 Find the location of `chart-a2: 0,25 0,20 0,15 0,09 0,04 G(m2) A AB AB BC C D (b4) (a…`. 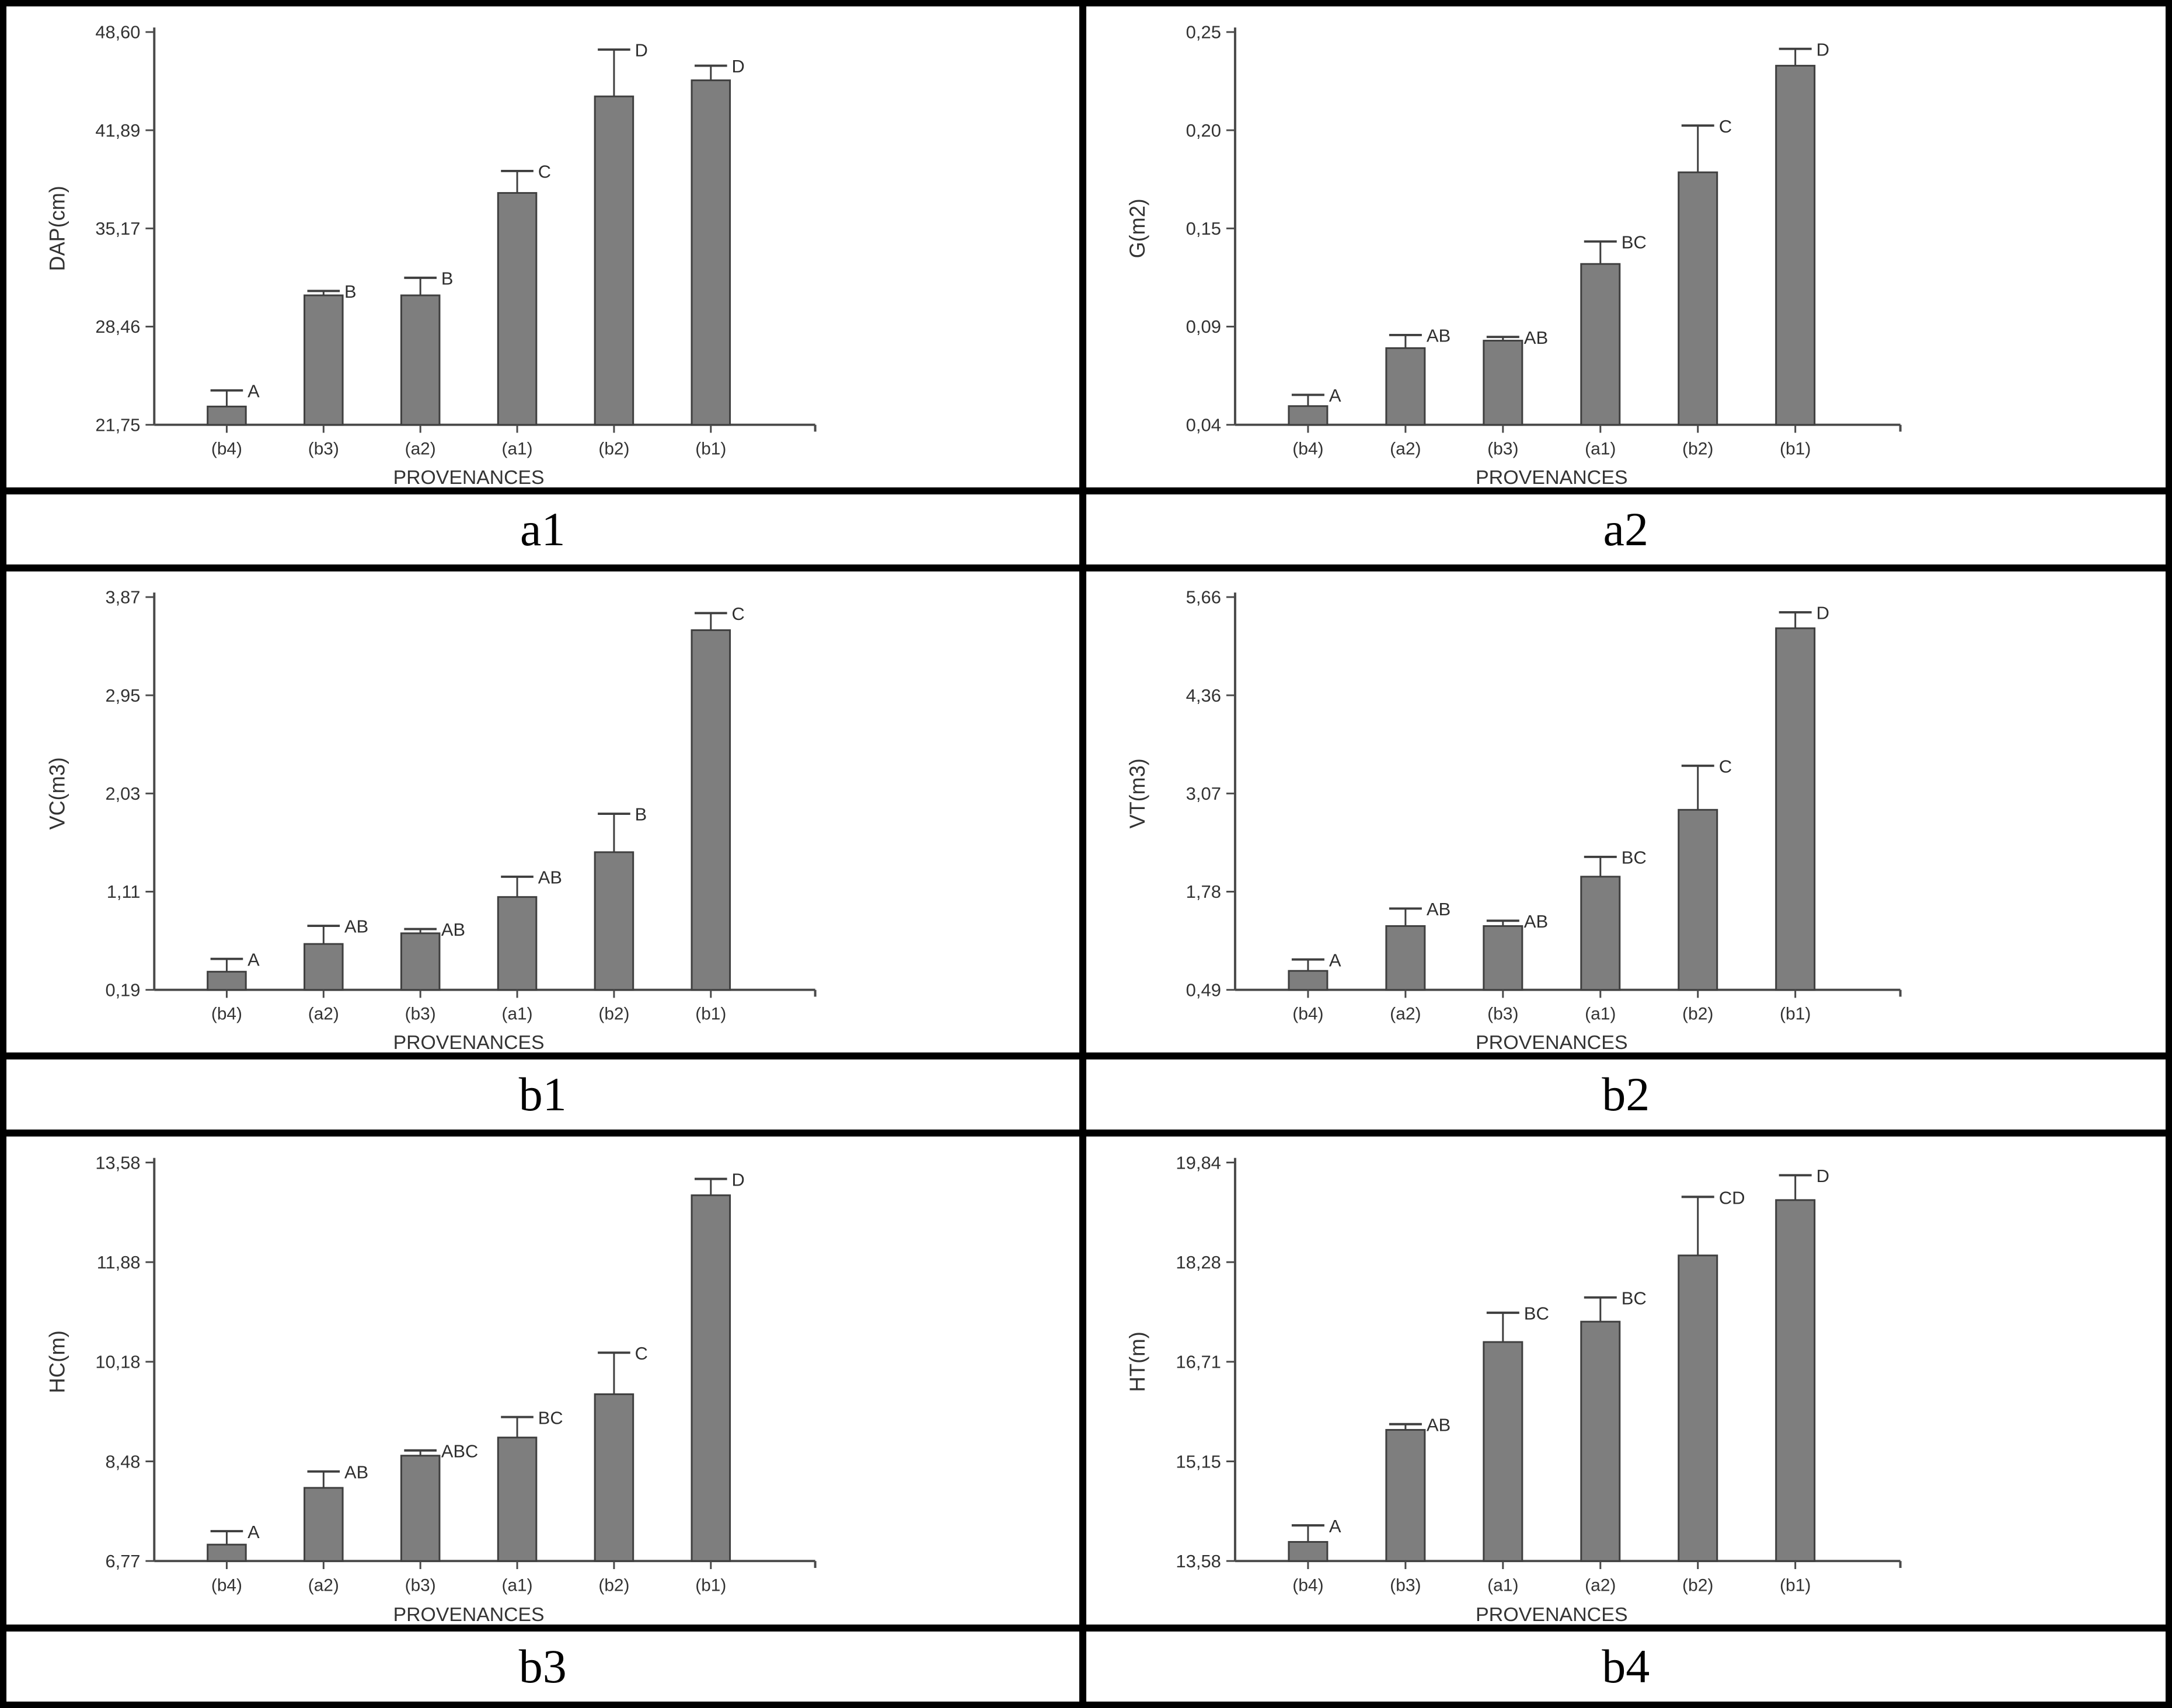

chart-a2: 0,25 0,20 0,15 0,09 0,04 G(m2) A AB AB BC C D (b4) (a… is located at coordinates (1626, 247).